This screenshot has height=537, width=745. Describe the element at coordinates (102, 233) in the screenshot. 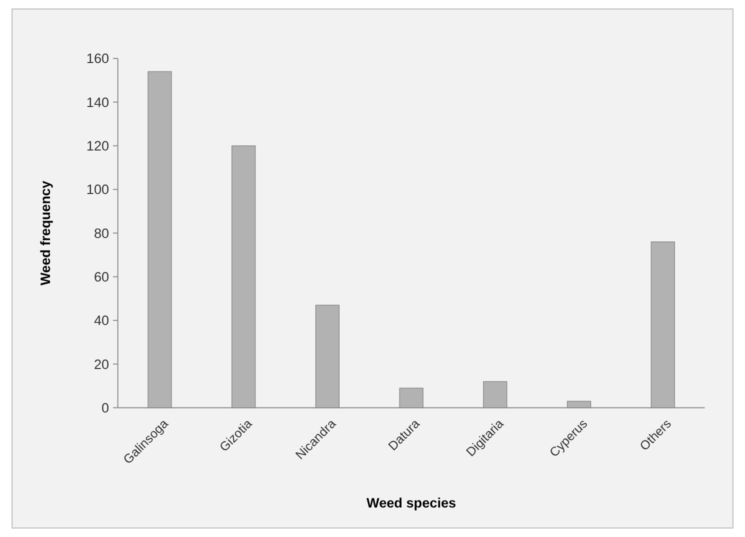

I see `y-tick-label: 80` at that location.